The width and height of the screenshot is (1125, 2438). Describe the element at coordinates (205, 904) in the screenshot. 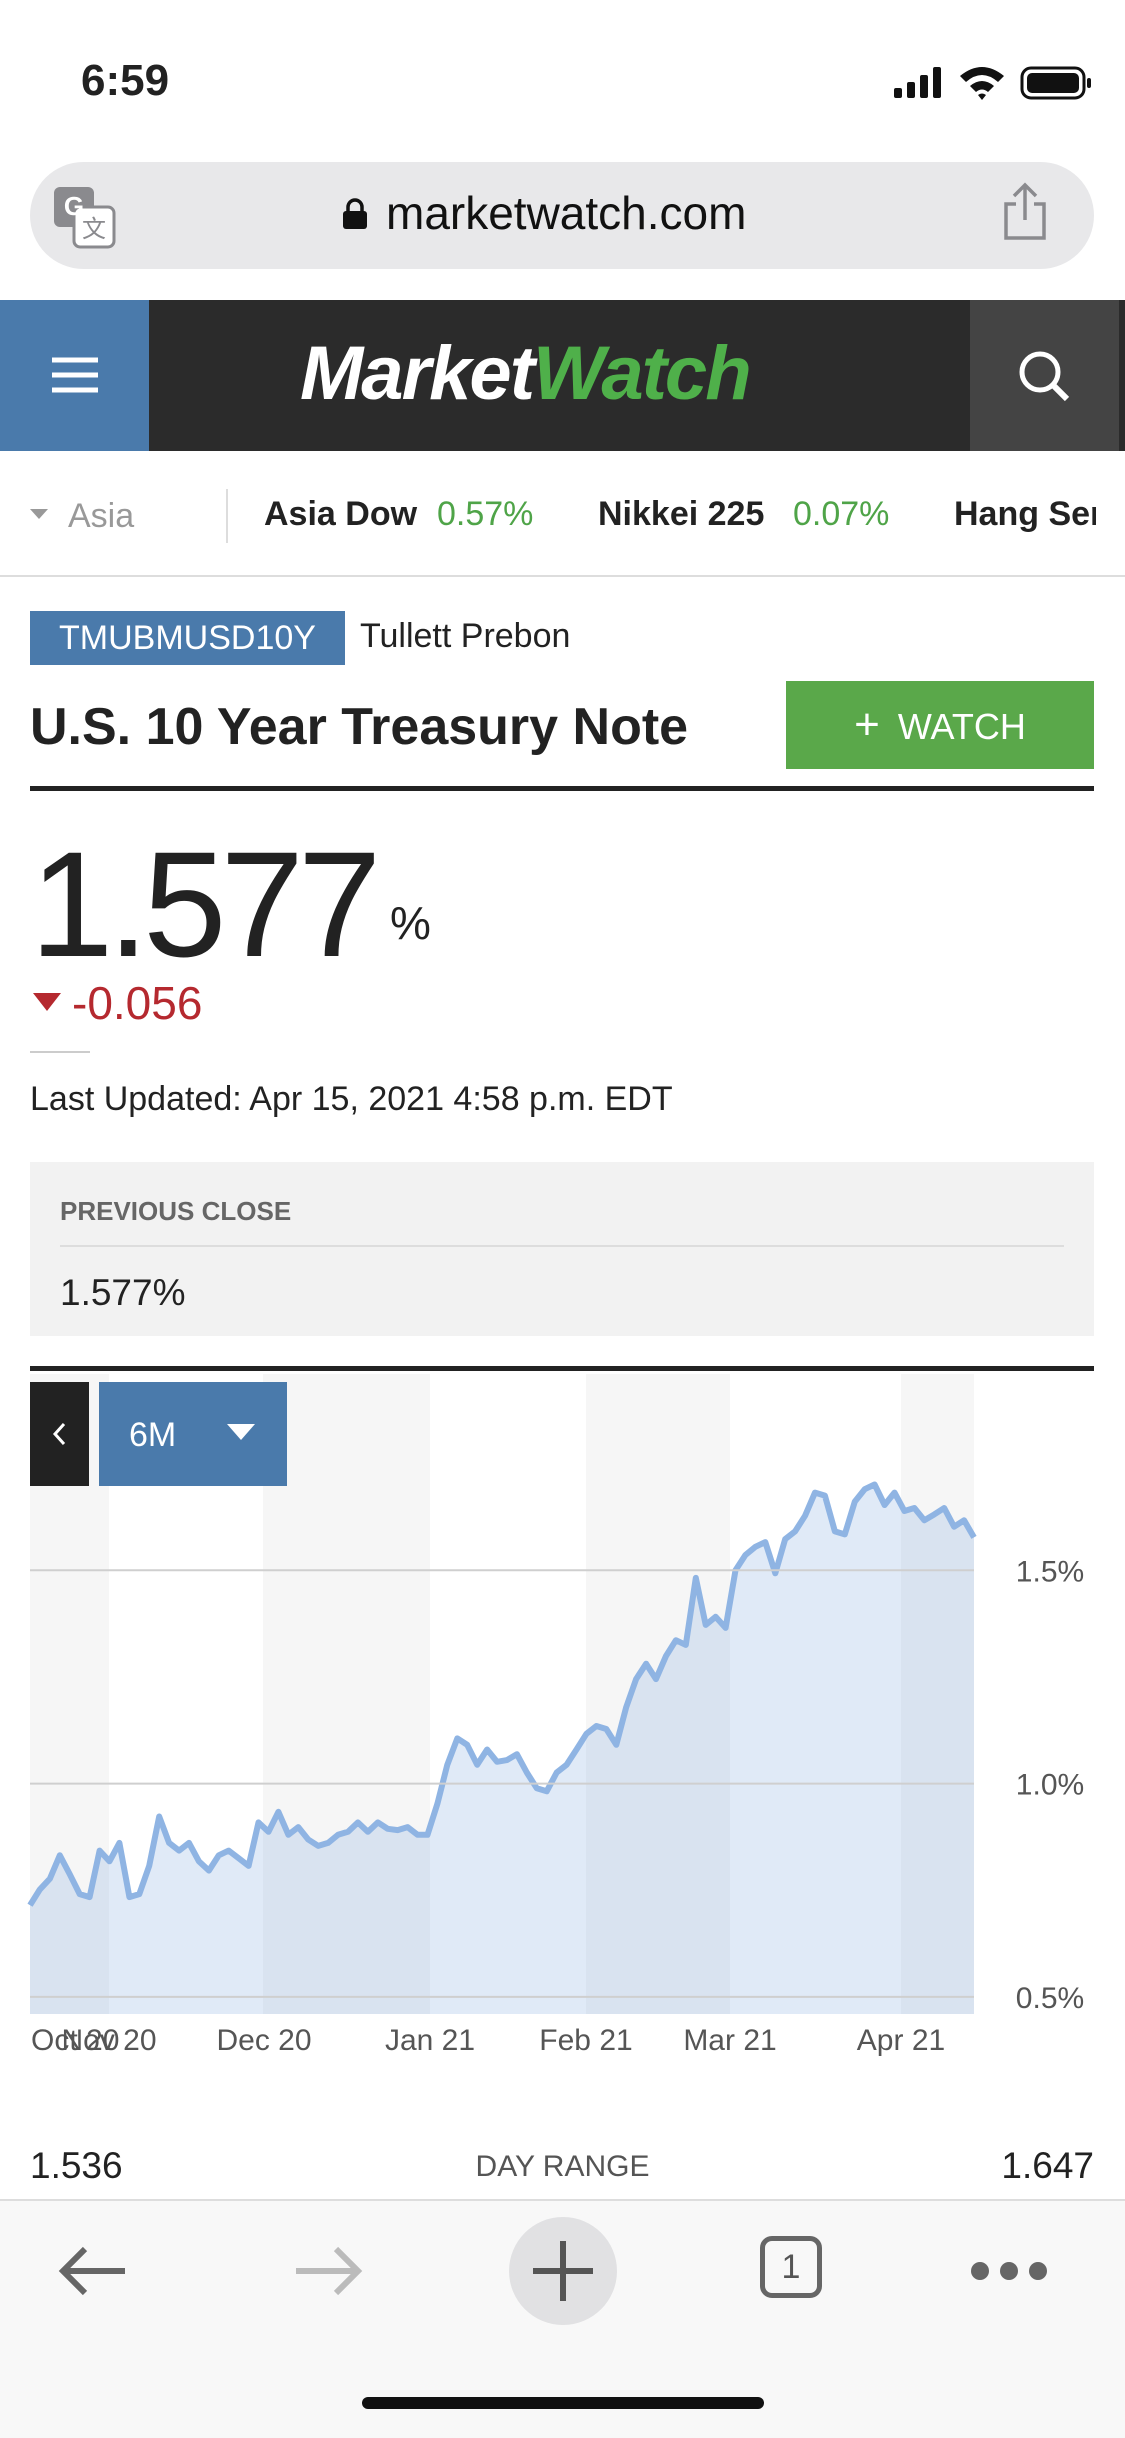

I see `price: 1.577` at that location.